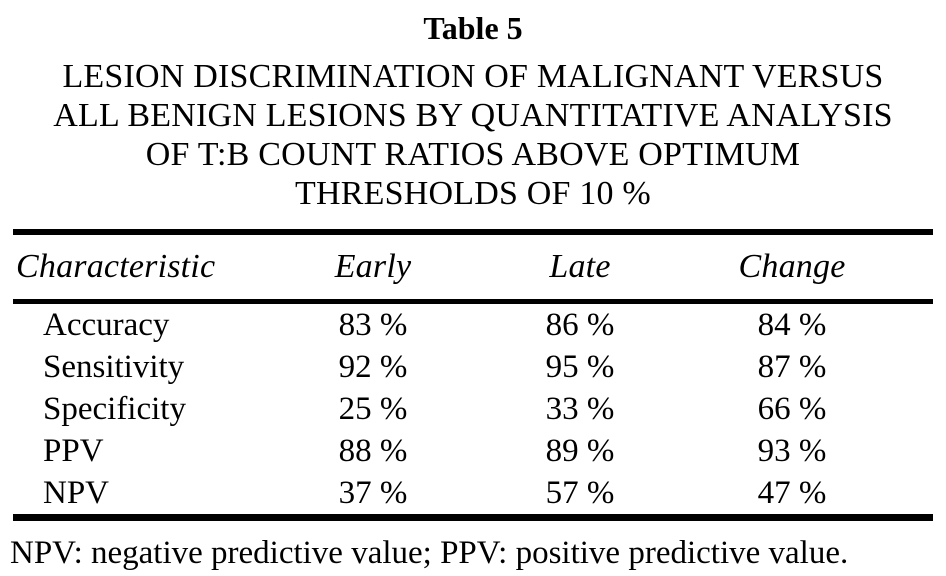 This screenshot has height=576, width=946. Describe the element at coordinates (473, 324) in the screenshot. I see `table-row-accuracy: Accuracy 83 % 86 % 84 %` at that location.